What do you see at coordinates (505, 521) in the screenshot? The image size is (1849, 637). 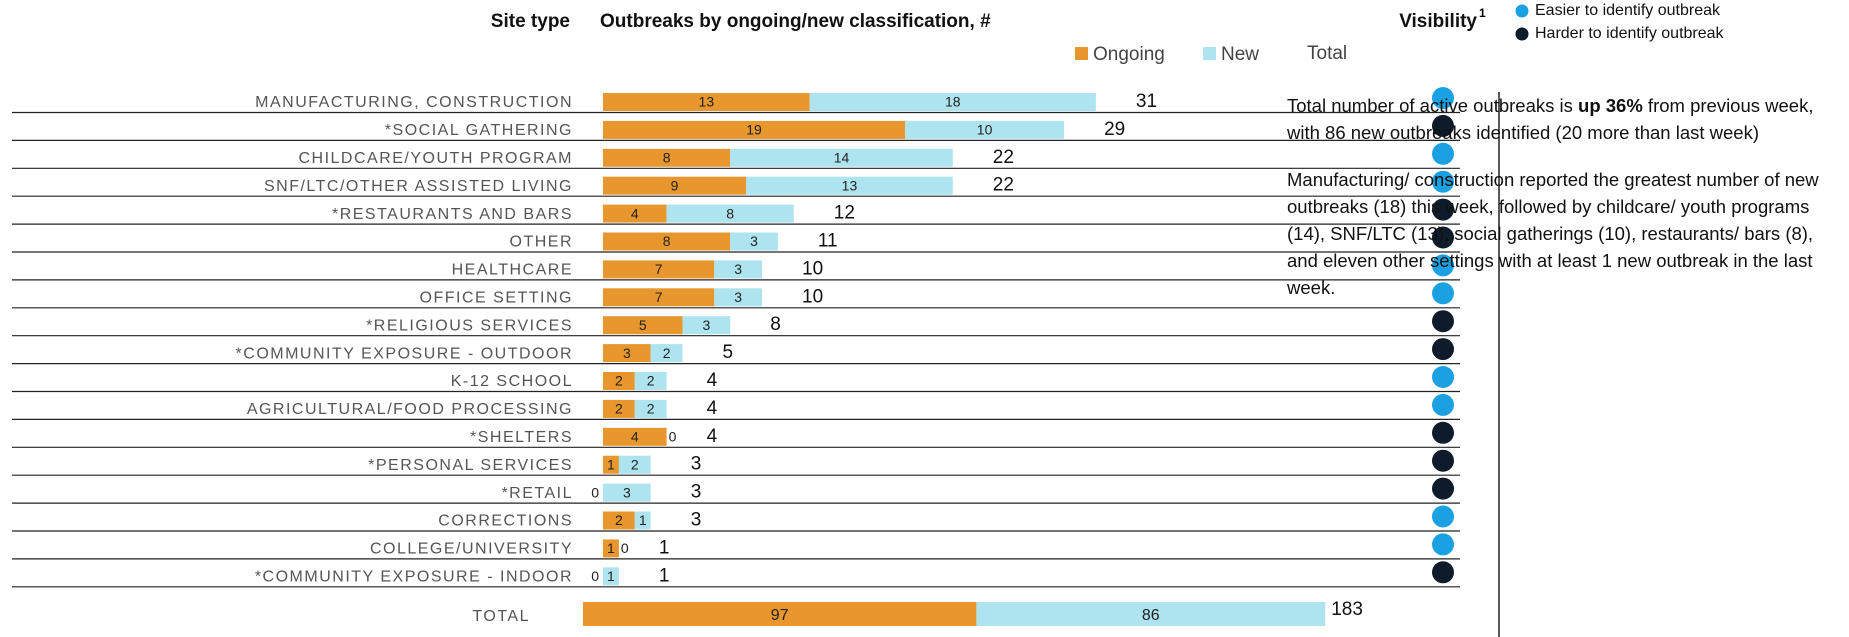 I see `category-label: CORRECTIONS` at bounding box center [505, 521].